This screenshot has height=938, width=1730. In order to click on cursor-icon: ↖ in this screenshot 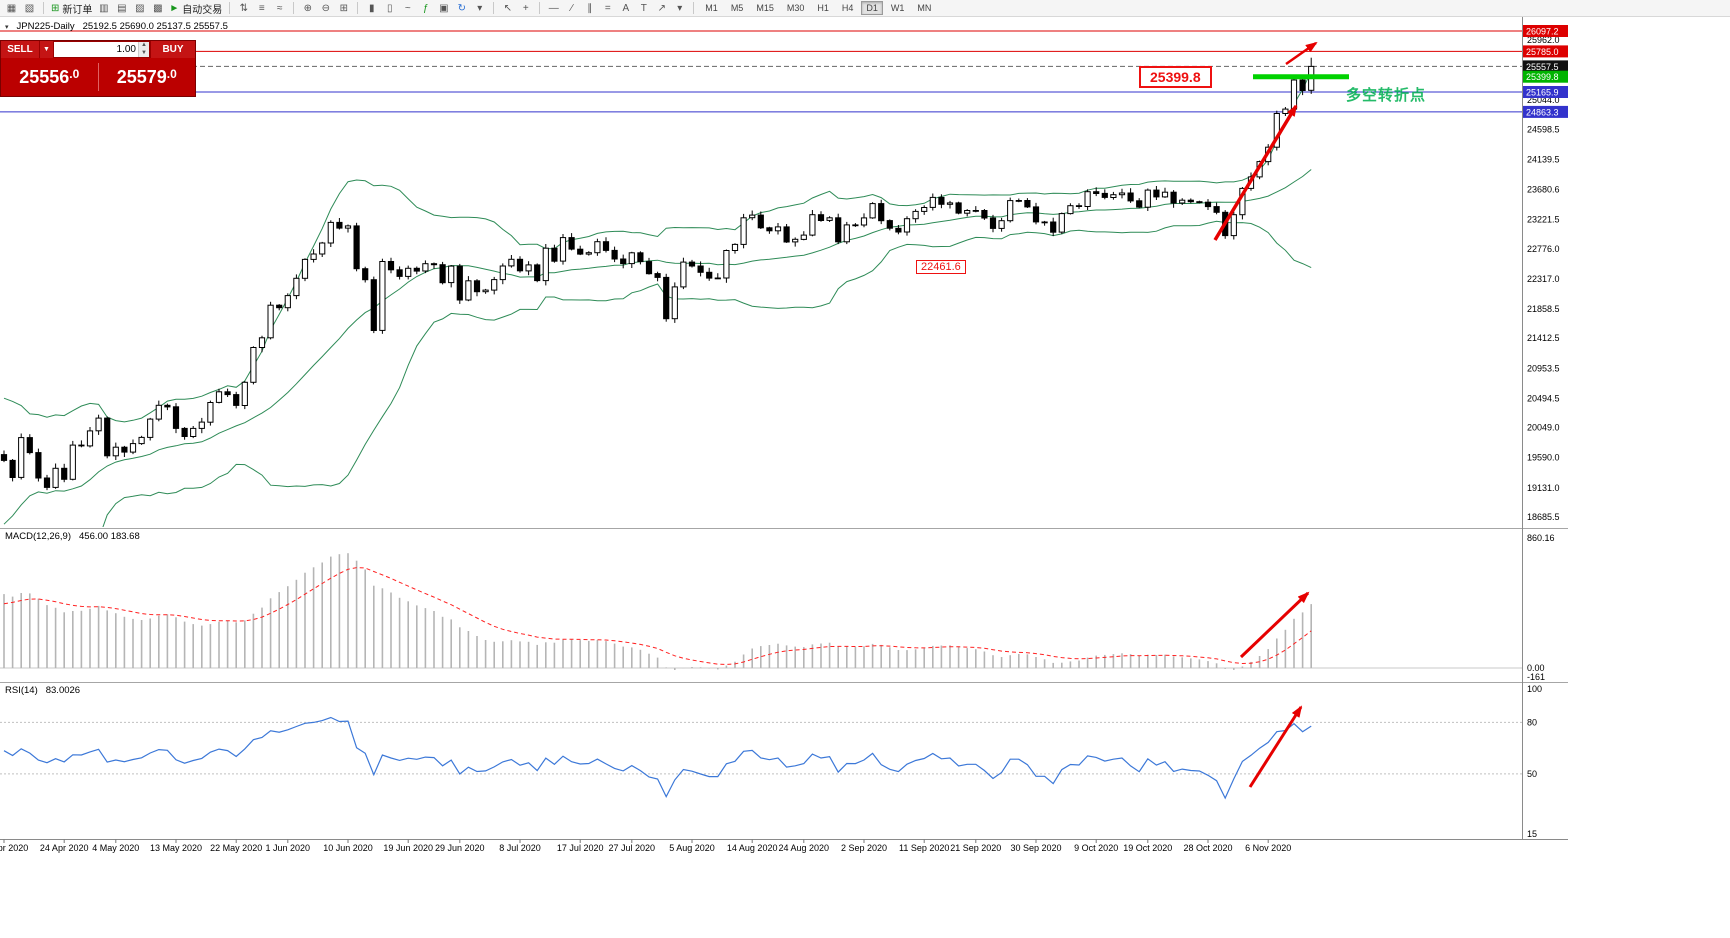, I will do `click(507, 8)`.